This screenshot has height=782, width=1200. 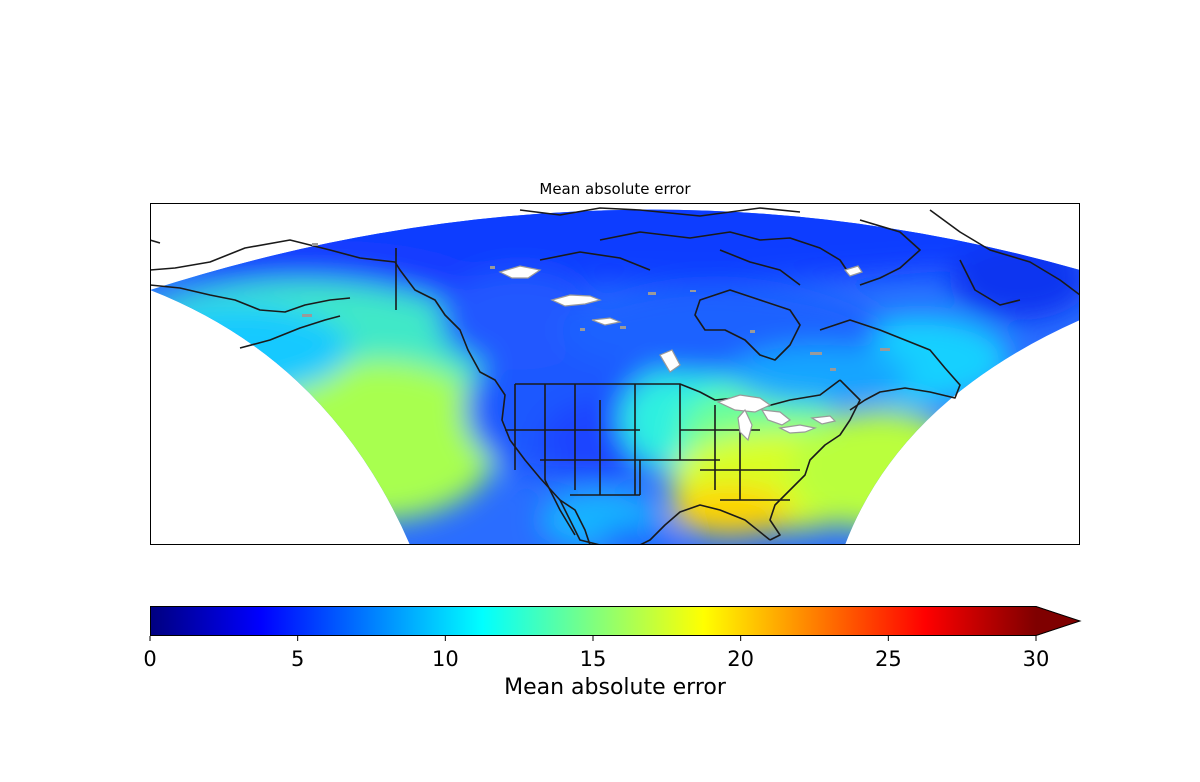 I want to click on colorbar-tick-label: 30, so click(x=1036, y=659).